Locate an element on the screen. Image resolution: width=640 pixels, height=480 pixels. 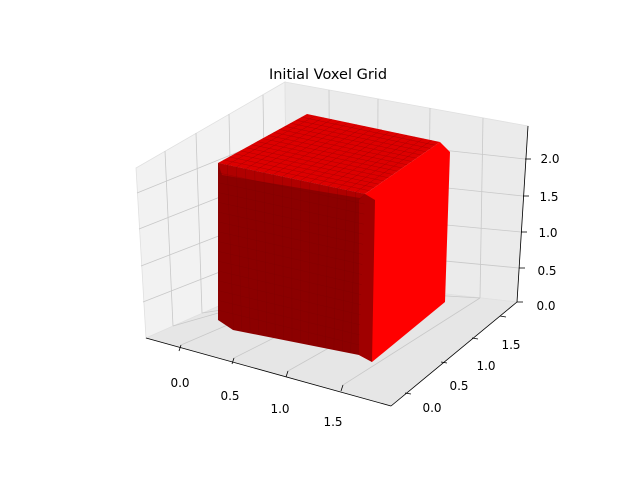
z-tick-label: 1.5 is located at coordinates (548, 197).